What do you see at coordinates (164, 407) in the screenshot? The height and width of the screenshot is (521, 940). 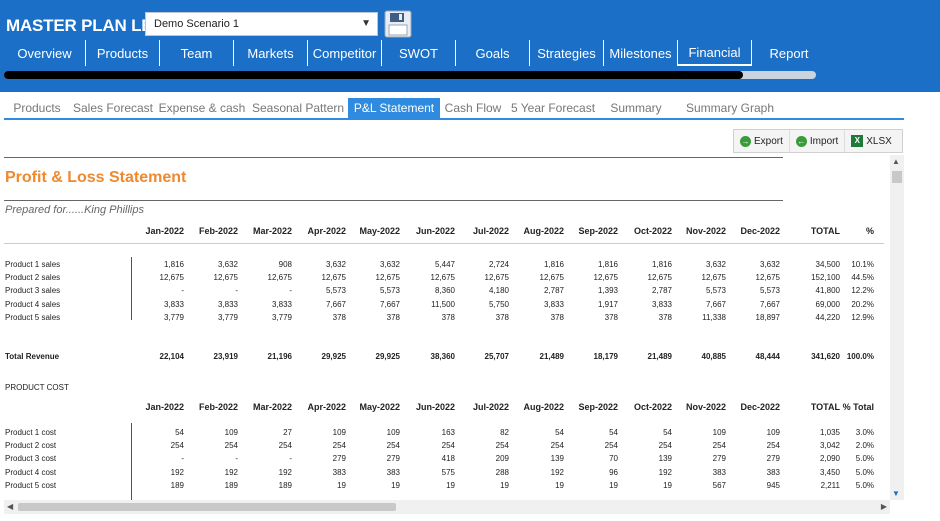 I see `month-header: Jan-2022` at bounding box center [164, 407].